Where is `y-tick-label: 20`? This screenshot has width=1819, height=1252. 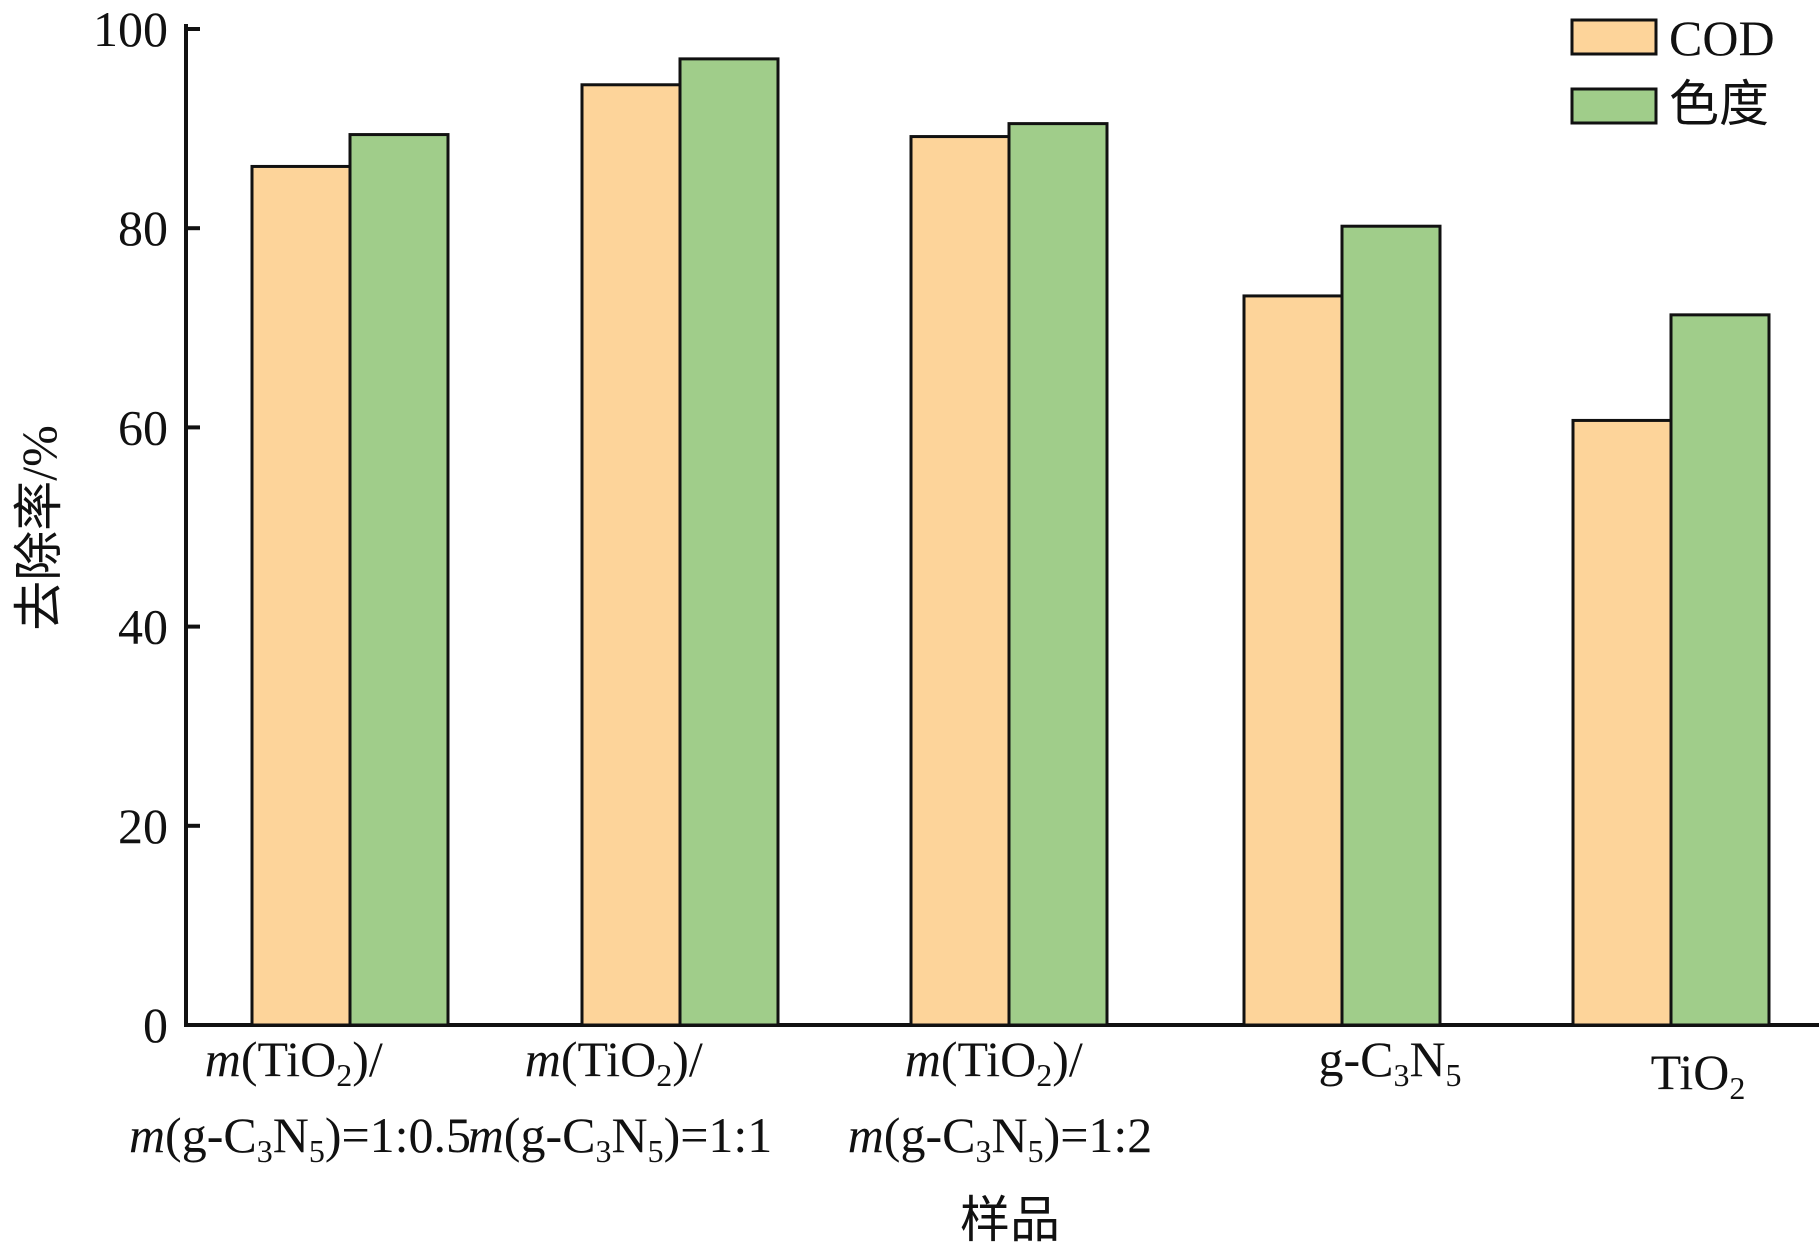 y-tick-label: 20 is located at coordinates (143, 826).